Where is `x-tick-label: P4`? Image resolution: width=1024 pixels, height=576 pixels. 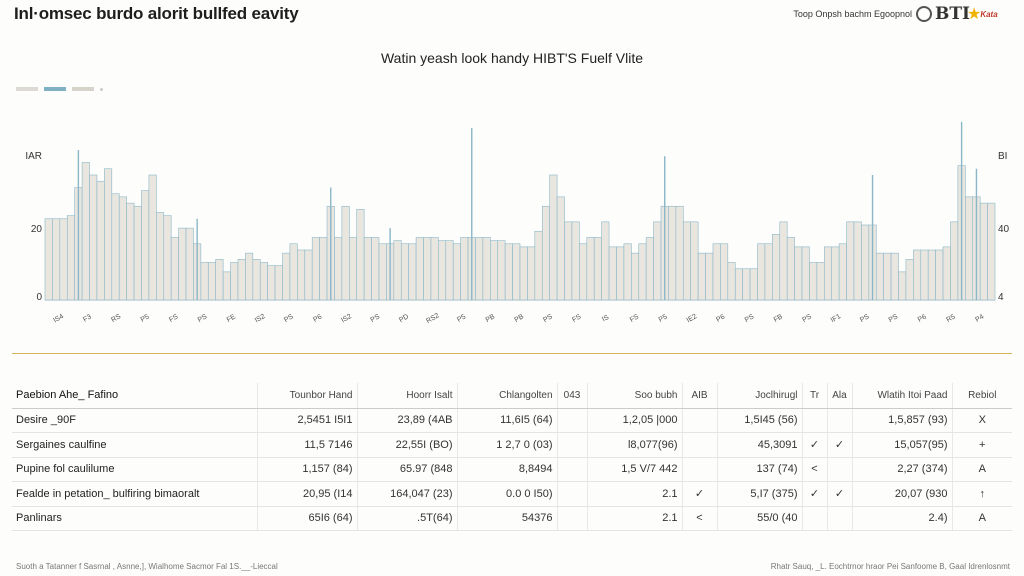
x-tick-label: P4 is located at coordinates (979, 318).